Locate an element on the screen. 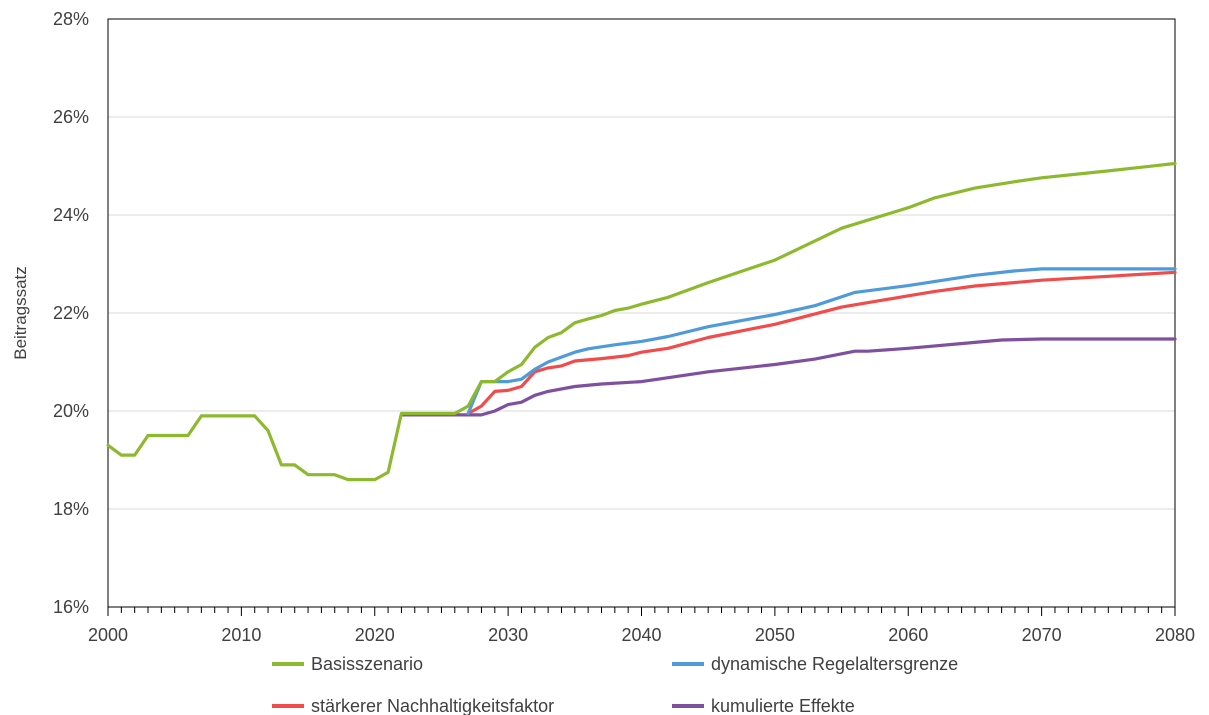 This screenshot has height=715, width=1209. y-tick-label: 24% is located at coordinates (71, 215).